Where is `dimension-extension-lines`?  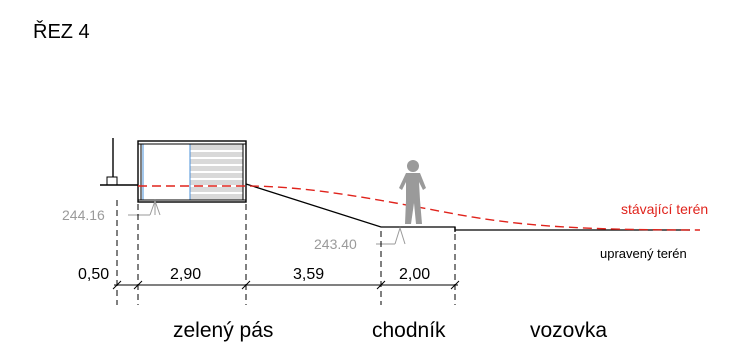
dimension-extension-lines is located at coordinates (286, 252).